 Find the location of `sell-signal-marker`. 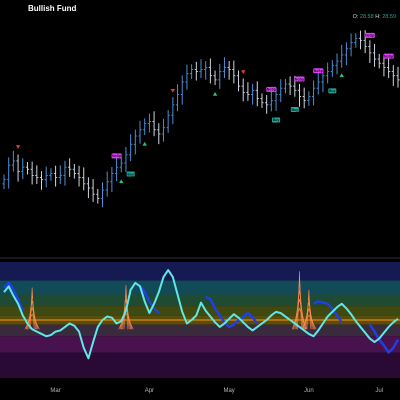

sell-signal-marker is located at coordinates (243, 72).